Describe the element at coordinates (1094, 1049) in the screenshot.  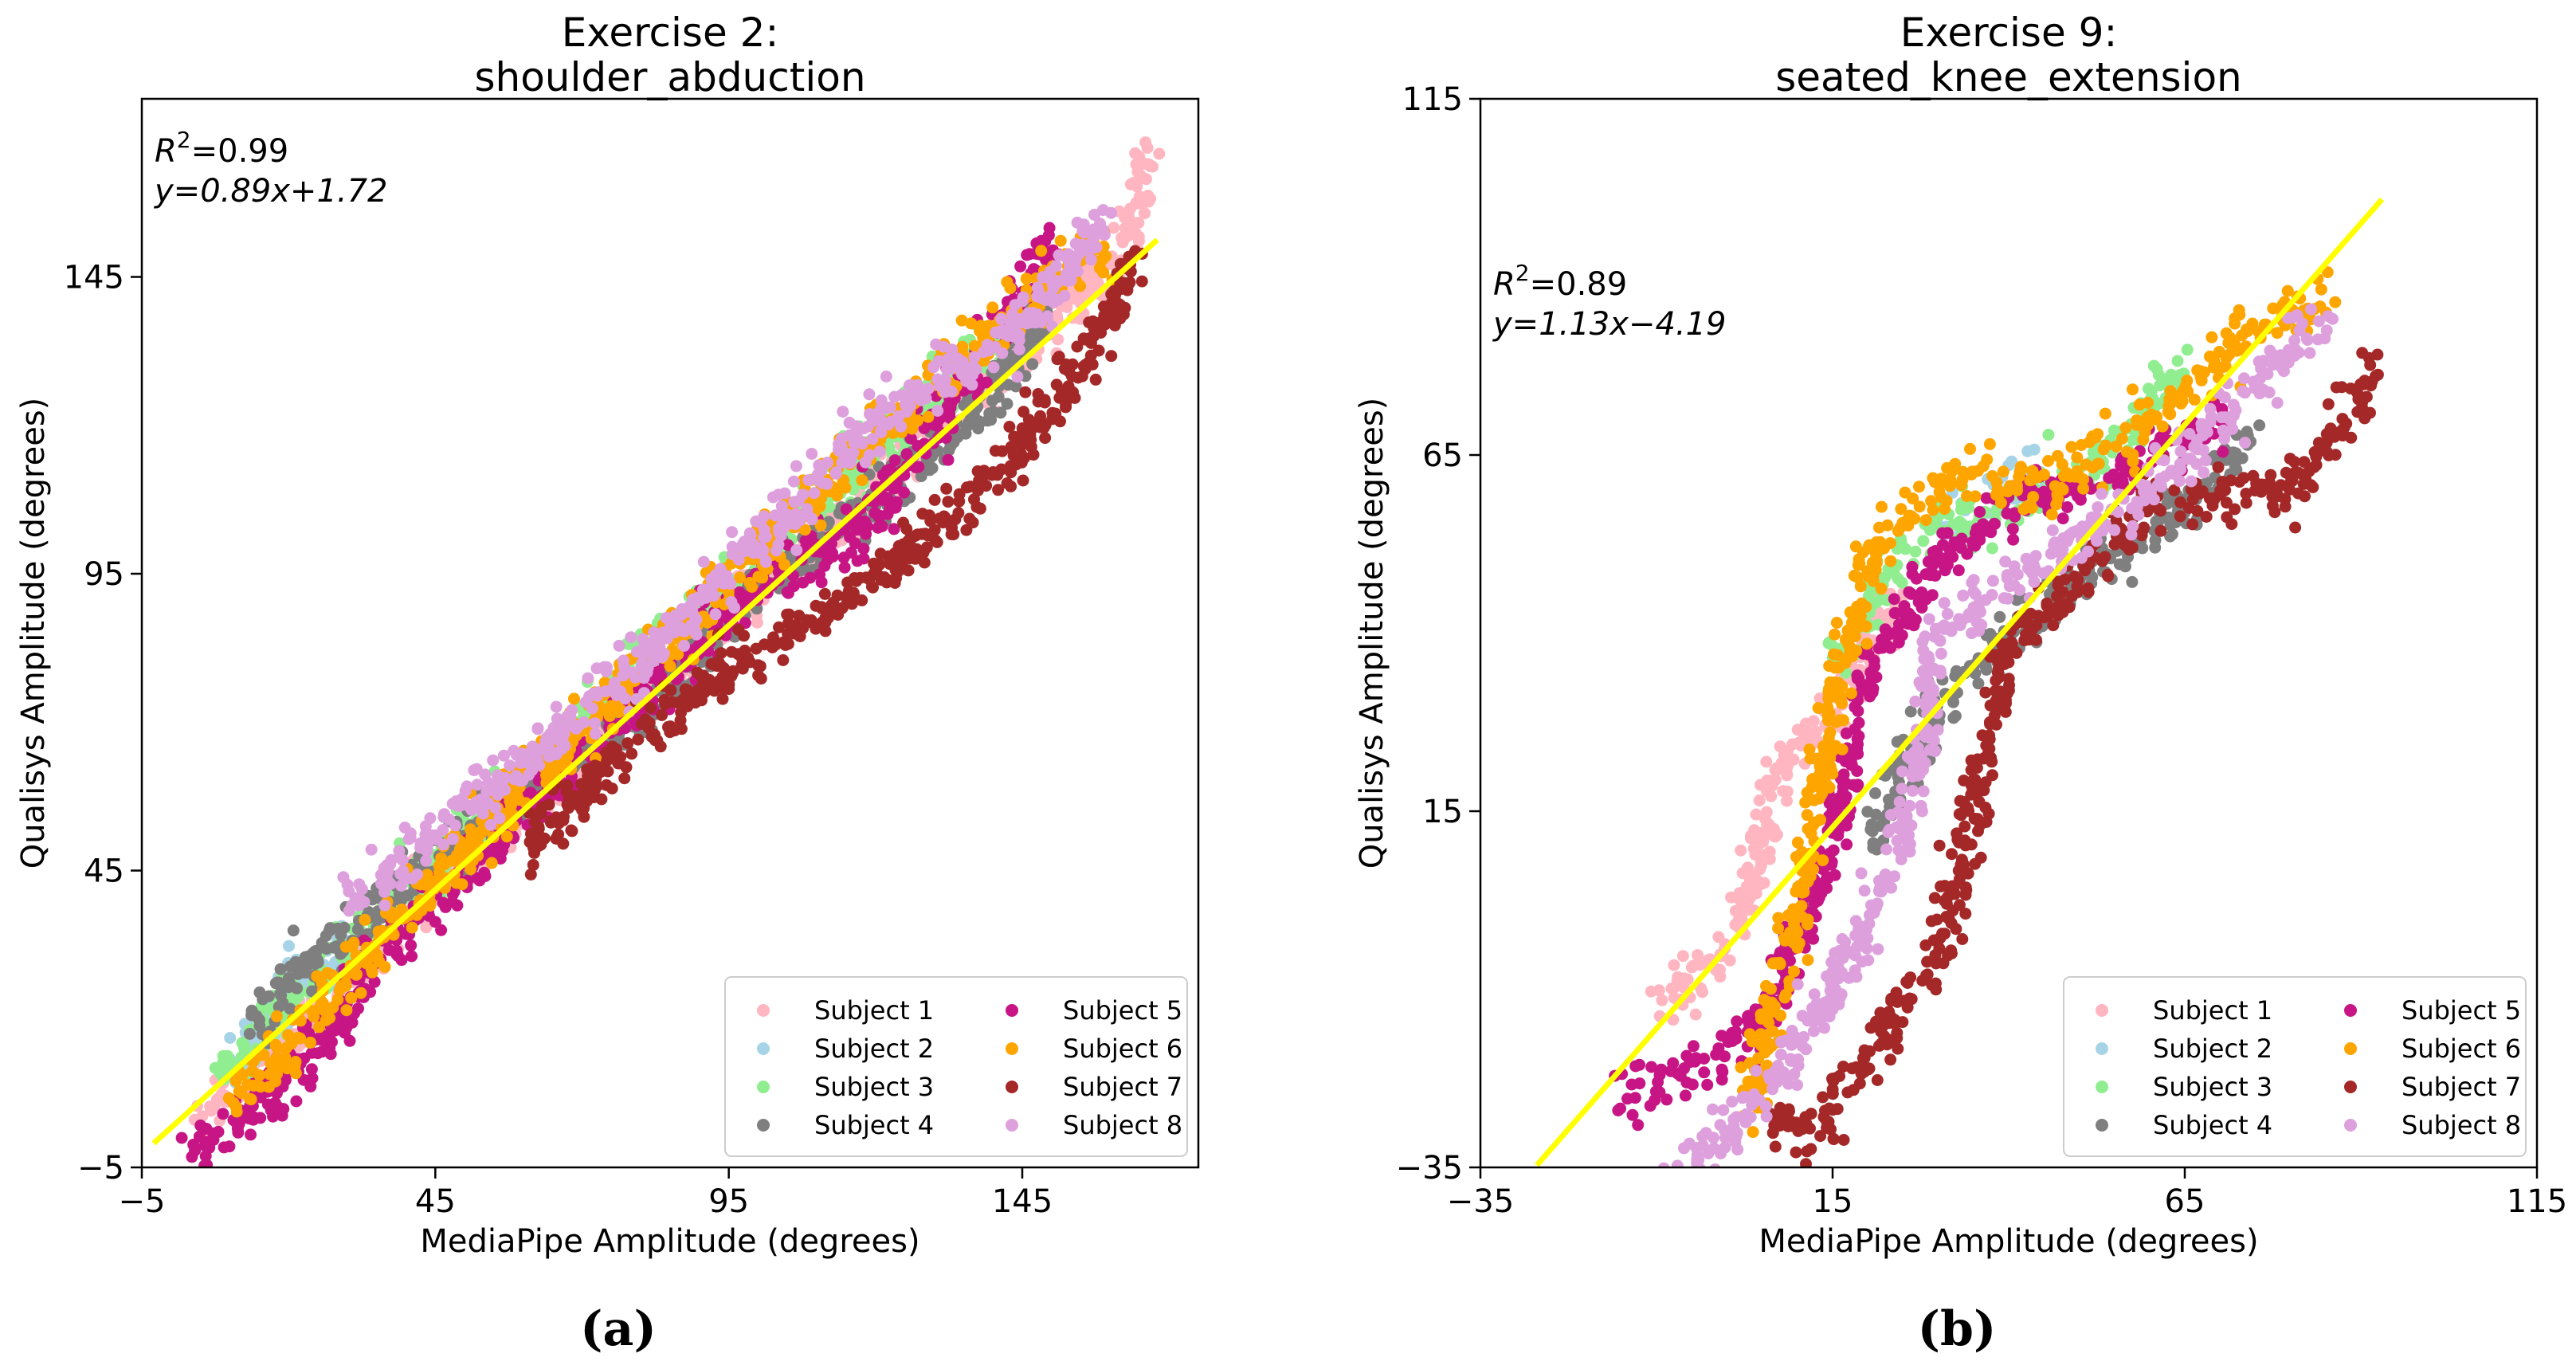
I see `legend-entry: Subject 6` at that location.